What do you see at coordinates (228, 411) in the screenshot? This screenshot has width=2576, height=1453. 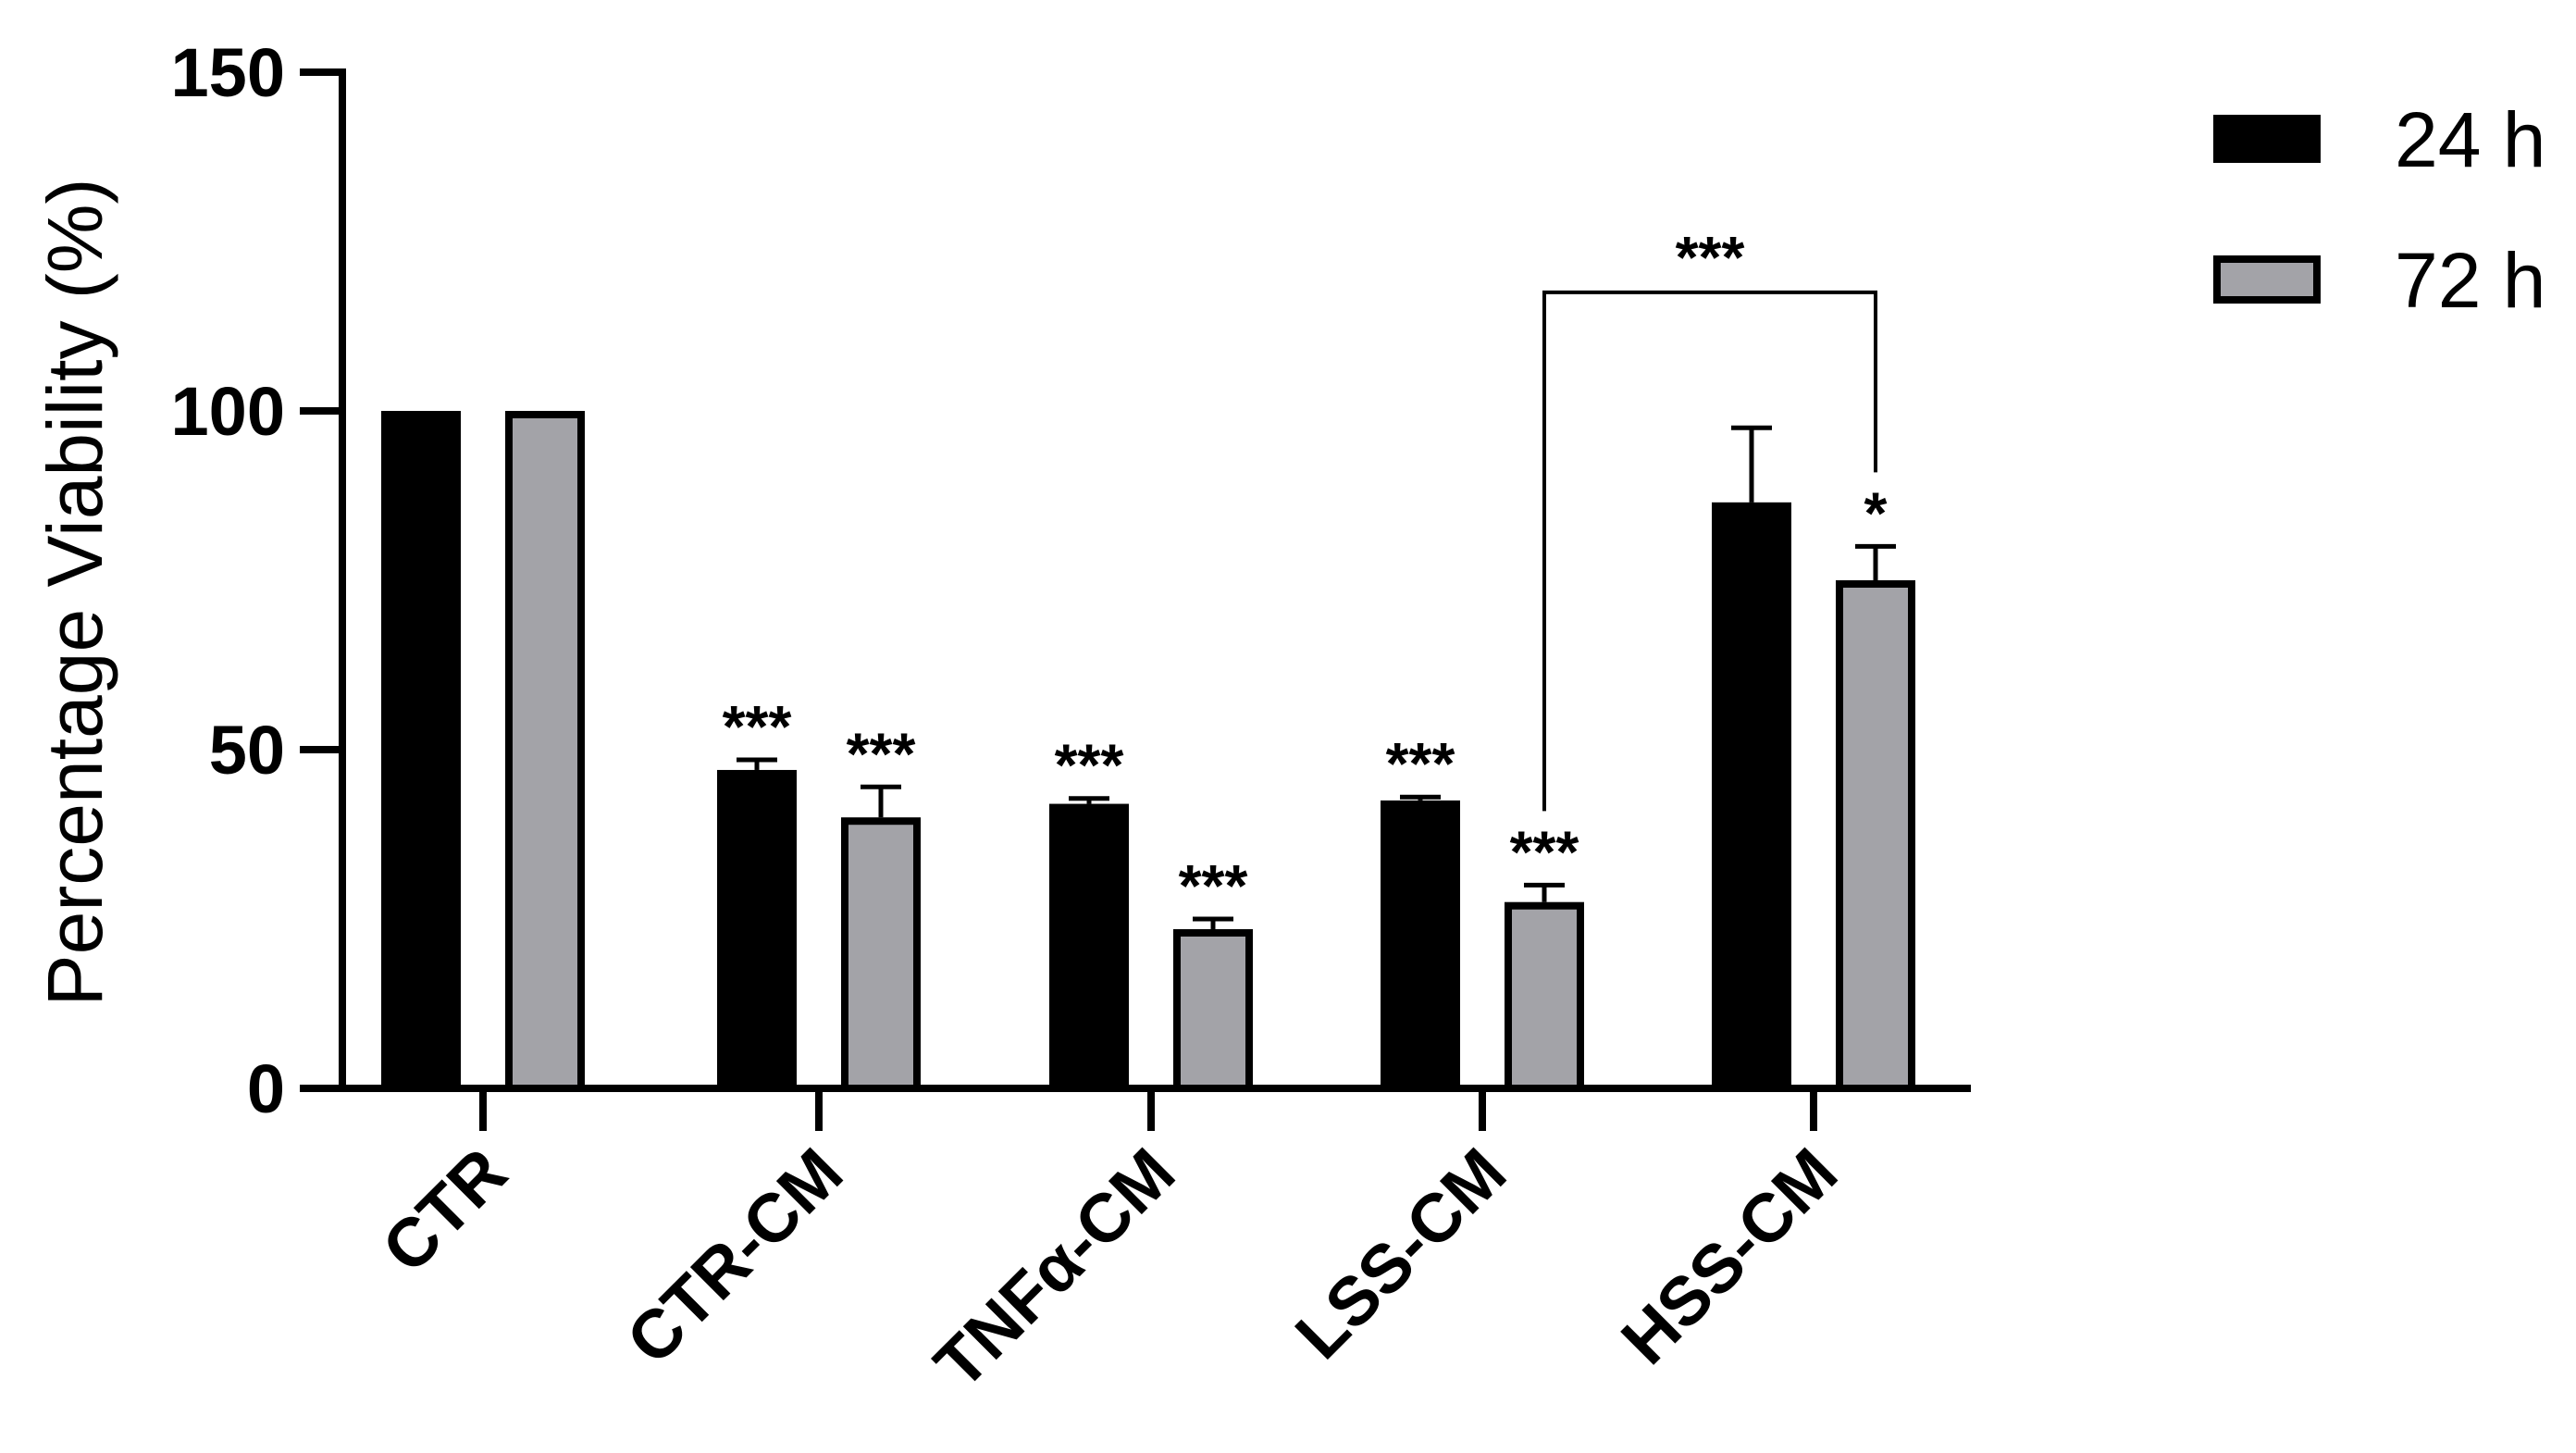 I see `y-tick-label: 100` at bounding box center [228, 411].